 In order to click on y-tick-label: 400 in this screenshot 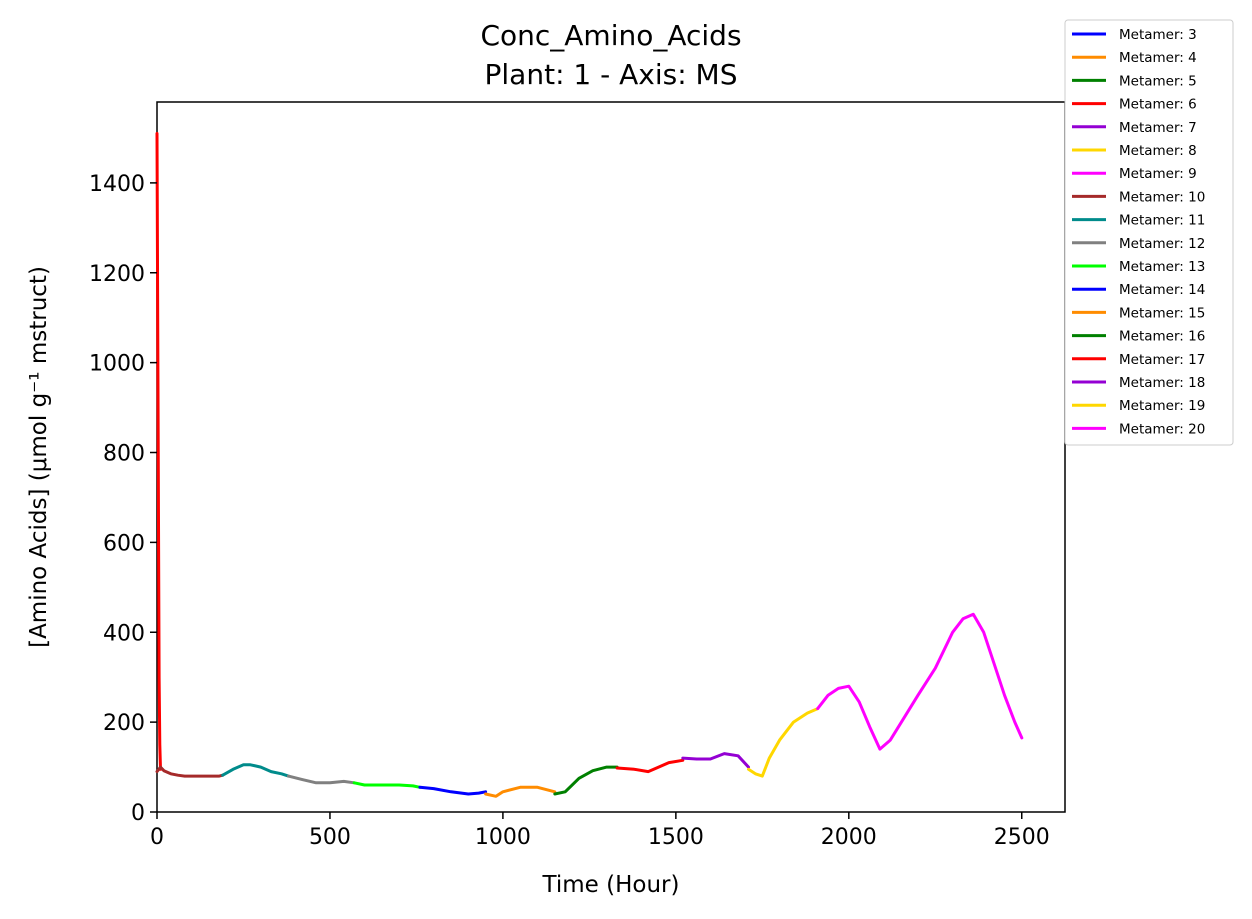, I will do `click(124, 633)`.